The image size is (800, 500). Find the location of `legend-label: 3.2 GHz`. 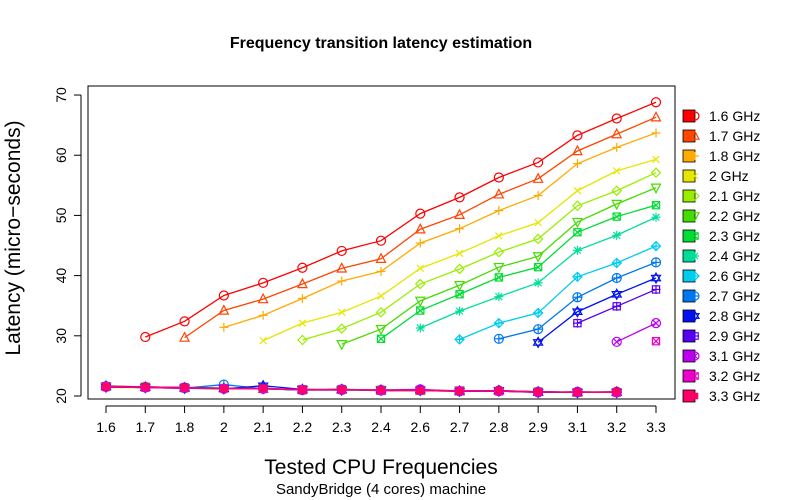

legend-label: 3.2 GHz is located at coordinates (734, 376).